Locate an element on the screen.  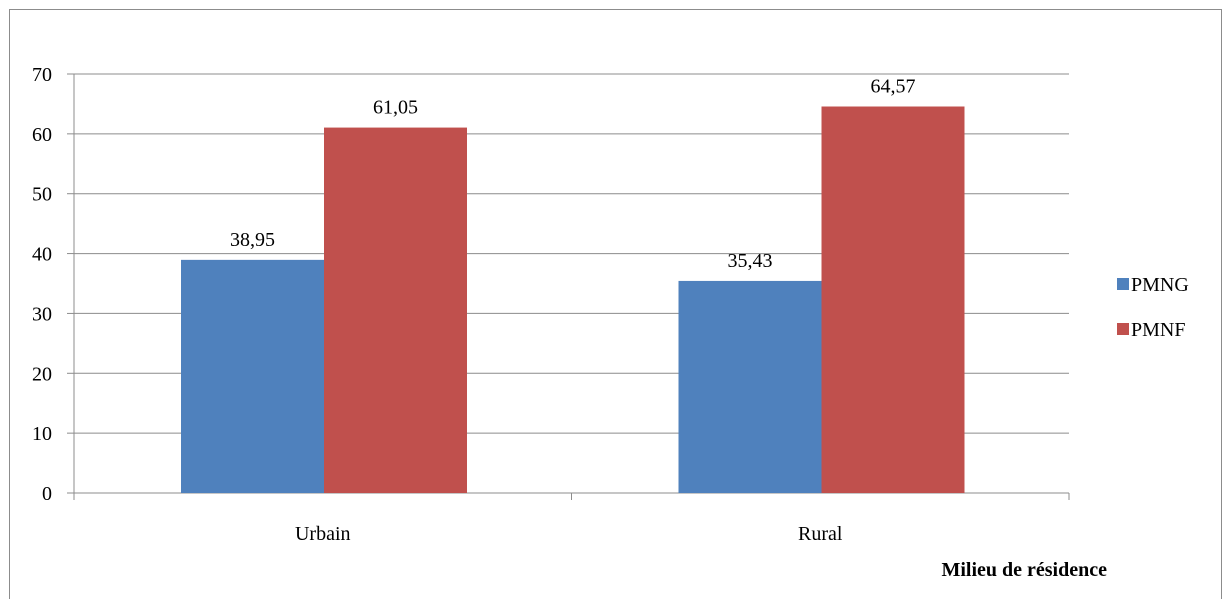
data-label: 61,05 is located at coordinates (395, 108).